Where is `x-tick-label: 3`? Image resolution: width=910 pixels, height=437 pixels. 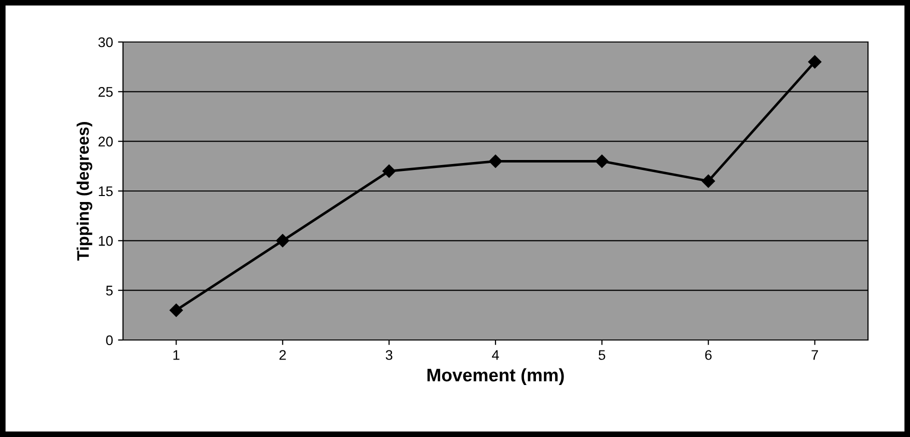
x-tick-label: 3 is located at coordinates (389, 355).